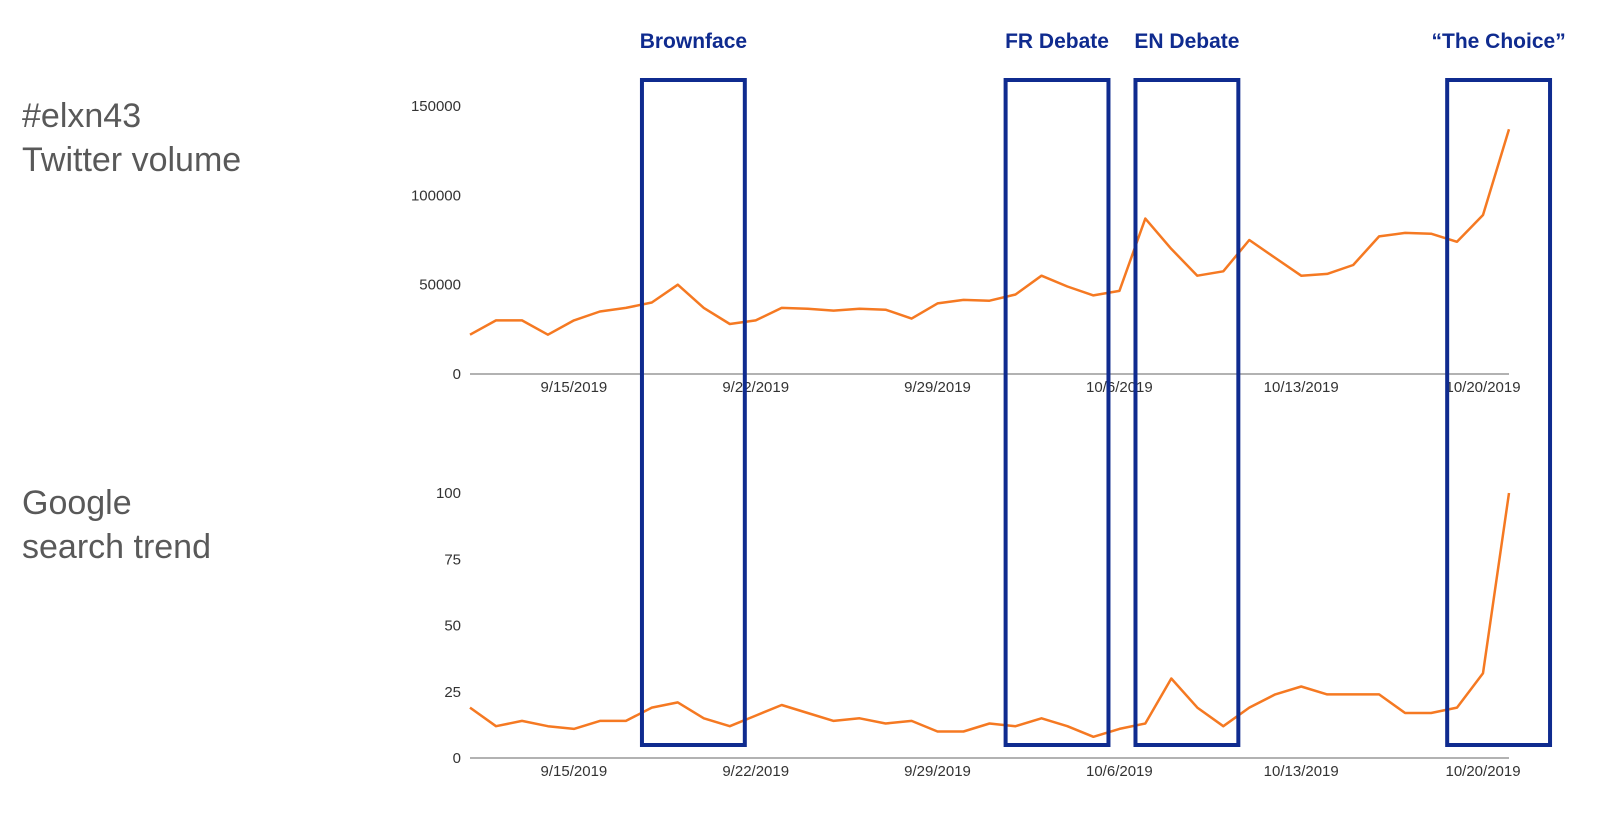 The height and width of the screenshot is (813, 1600). I want to click on y-tick-label: 25, so click(452, 692).